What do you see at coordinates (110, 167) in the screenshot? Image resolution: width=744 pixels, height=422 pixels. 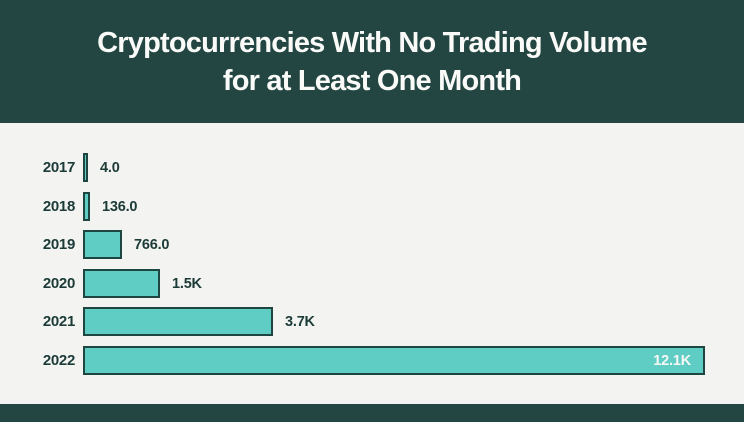 I see `value-label: 4.0` at bounding box center [110, 167].